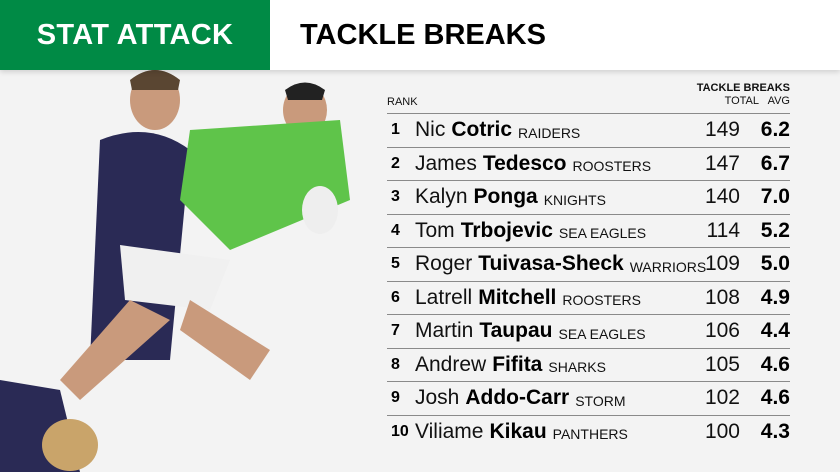  Describe the element at coordinates (135, 35) in the screenshot. I see `brand-label: STAT ATTACK` at that location.